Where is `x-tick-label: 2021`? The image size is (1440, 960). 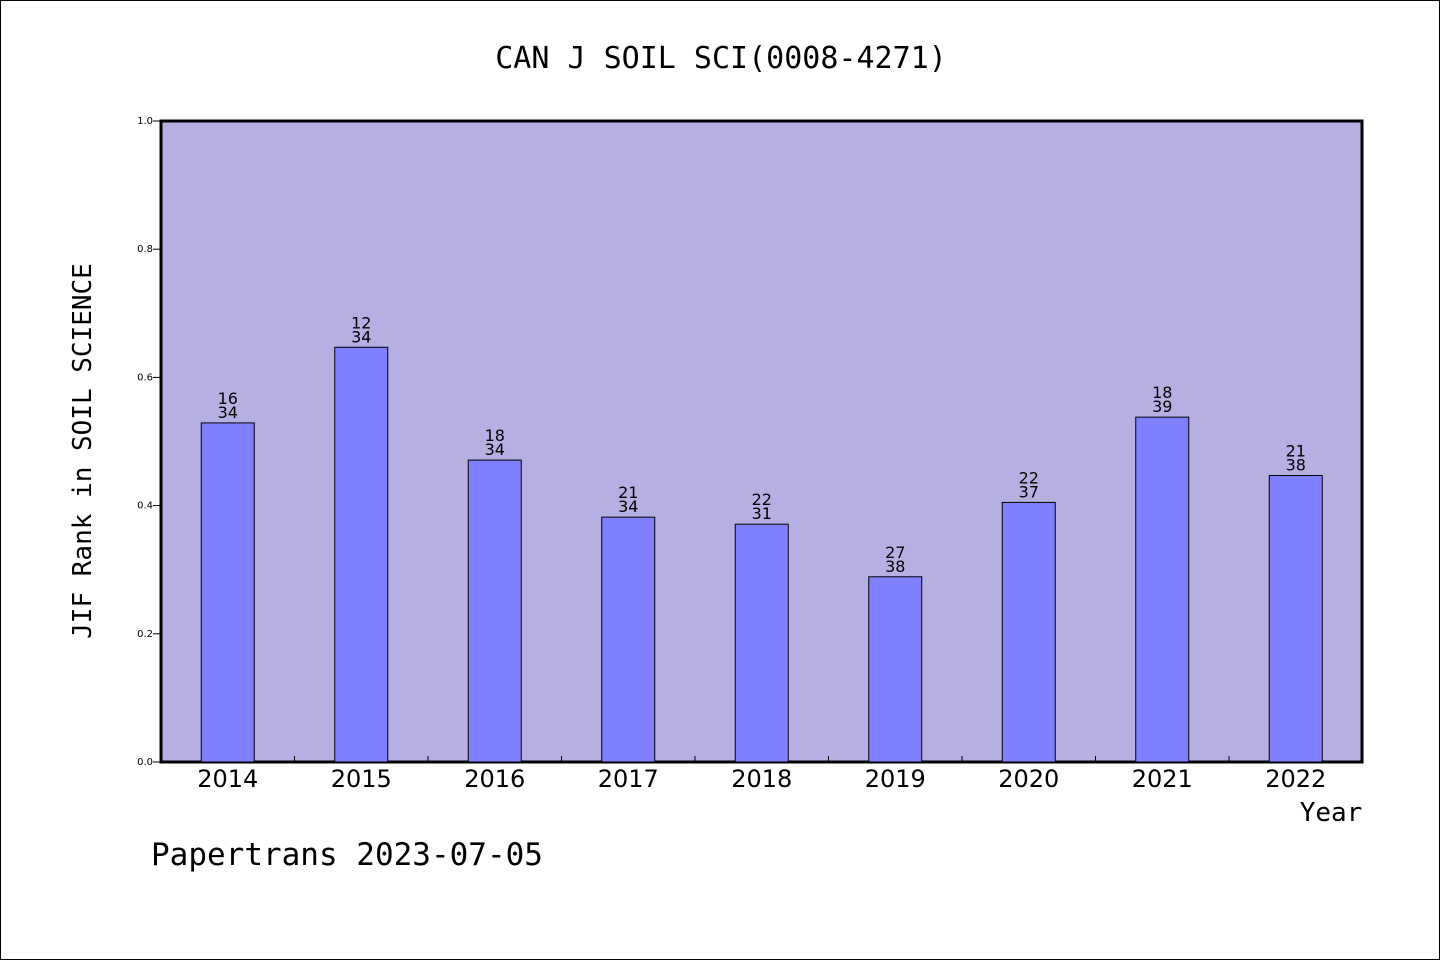 x-tick-label: 2021 is located at coordinates (1162, 779).